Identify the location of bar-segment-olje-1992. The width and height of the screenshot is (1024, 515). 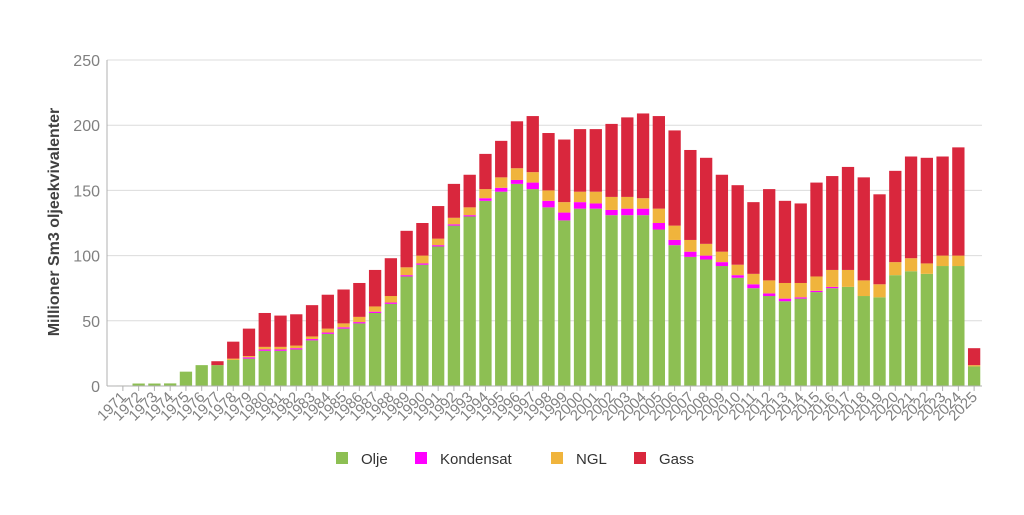
(454, 305).